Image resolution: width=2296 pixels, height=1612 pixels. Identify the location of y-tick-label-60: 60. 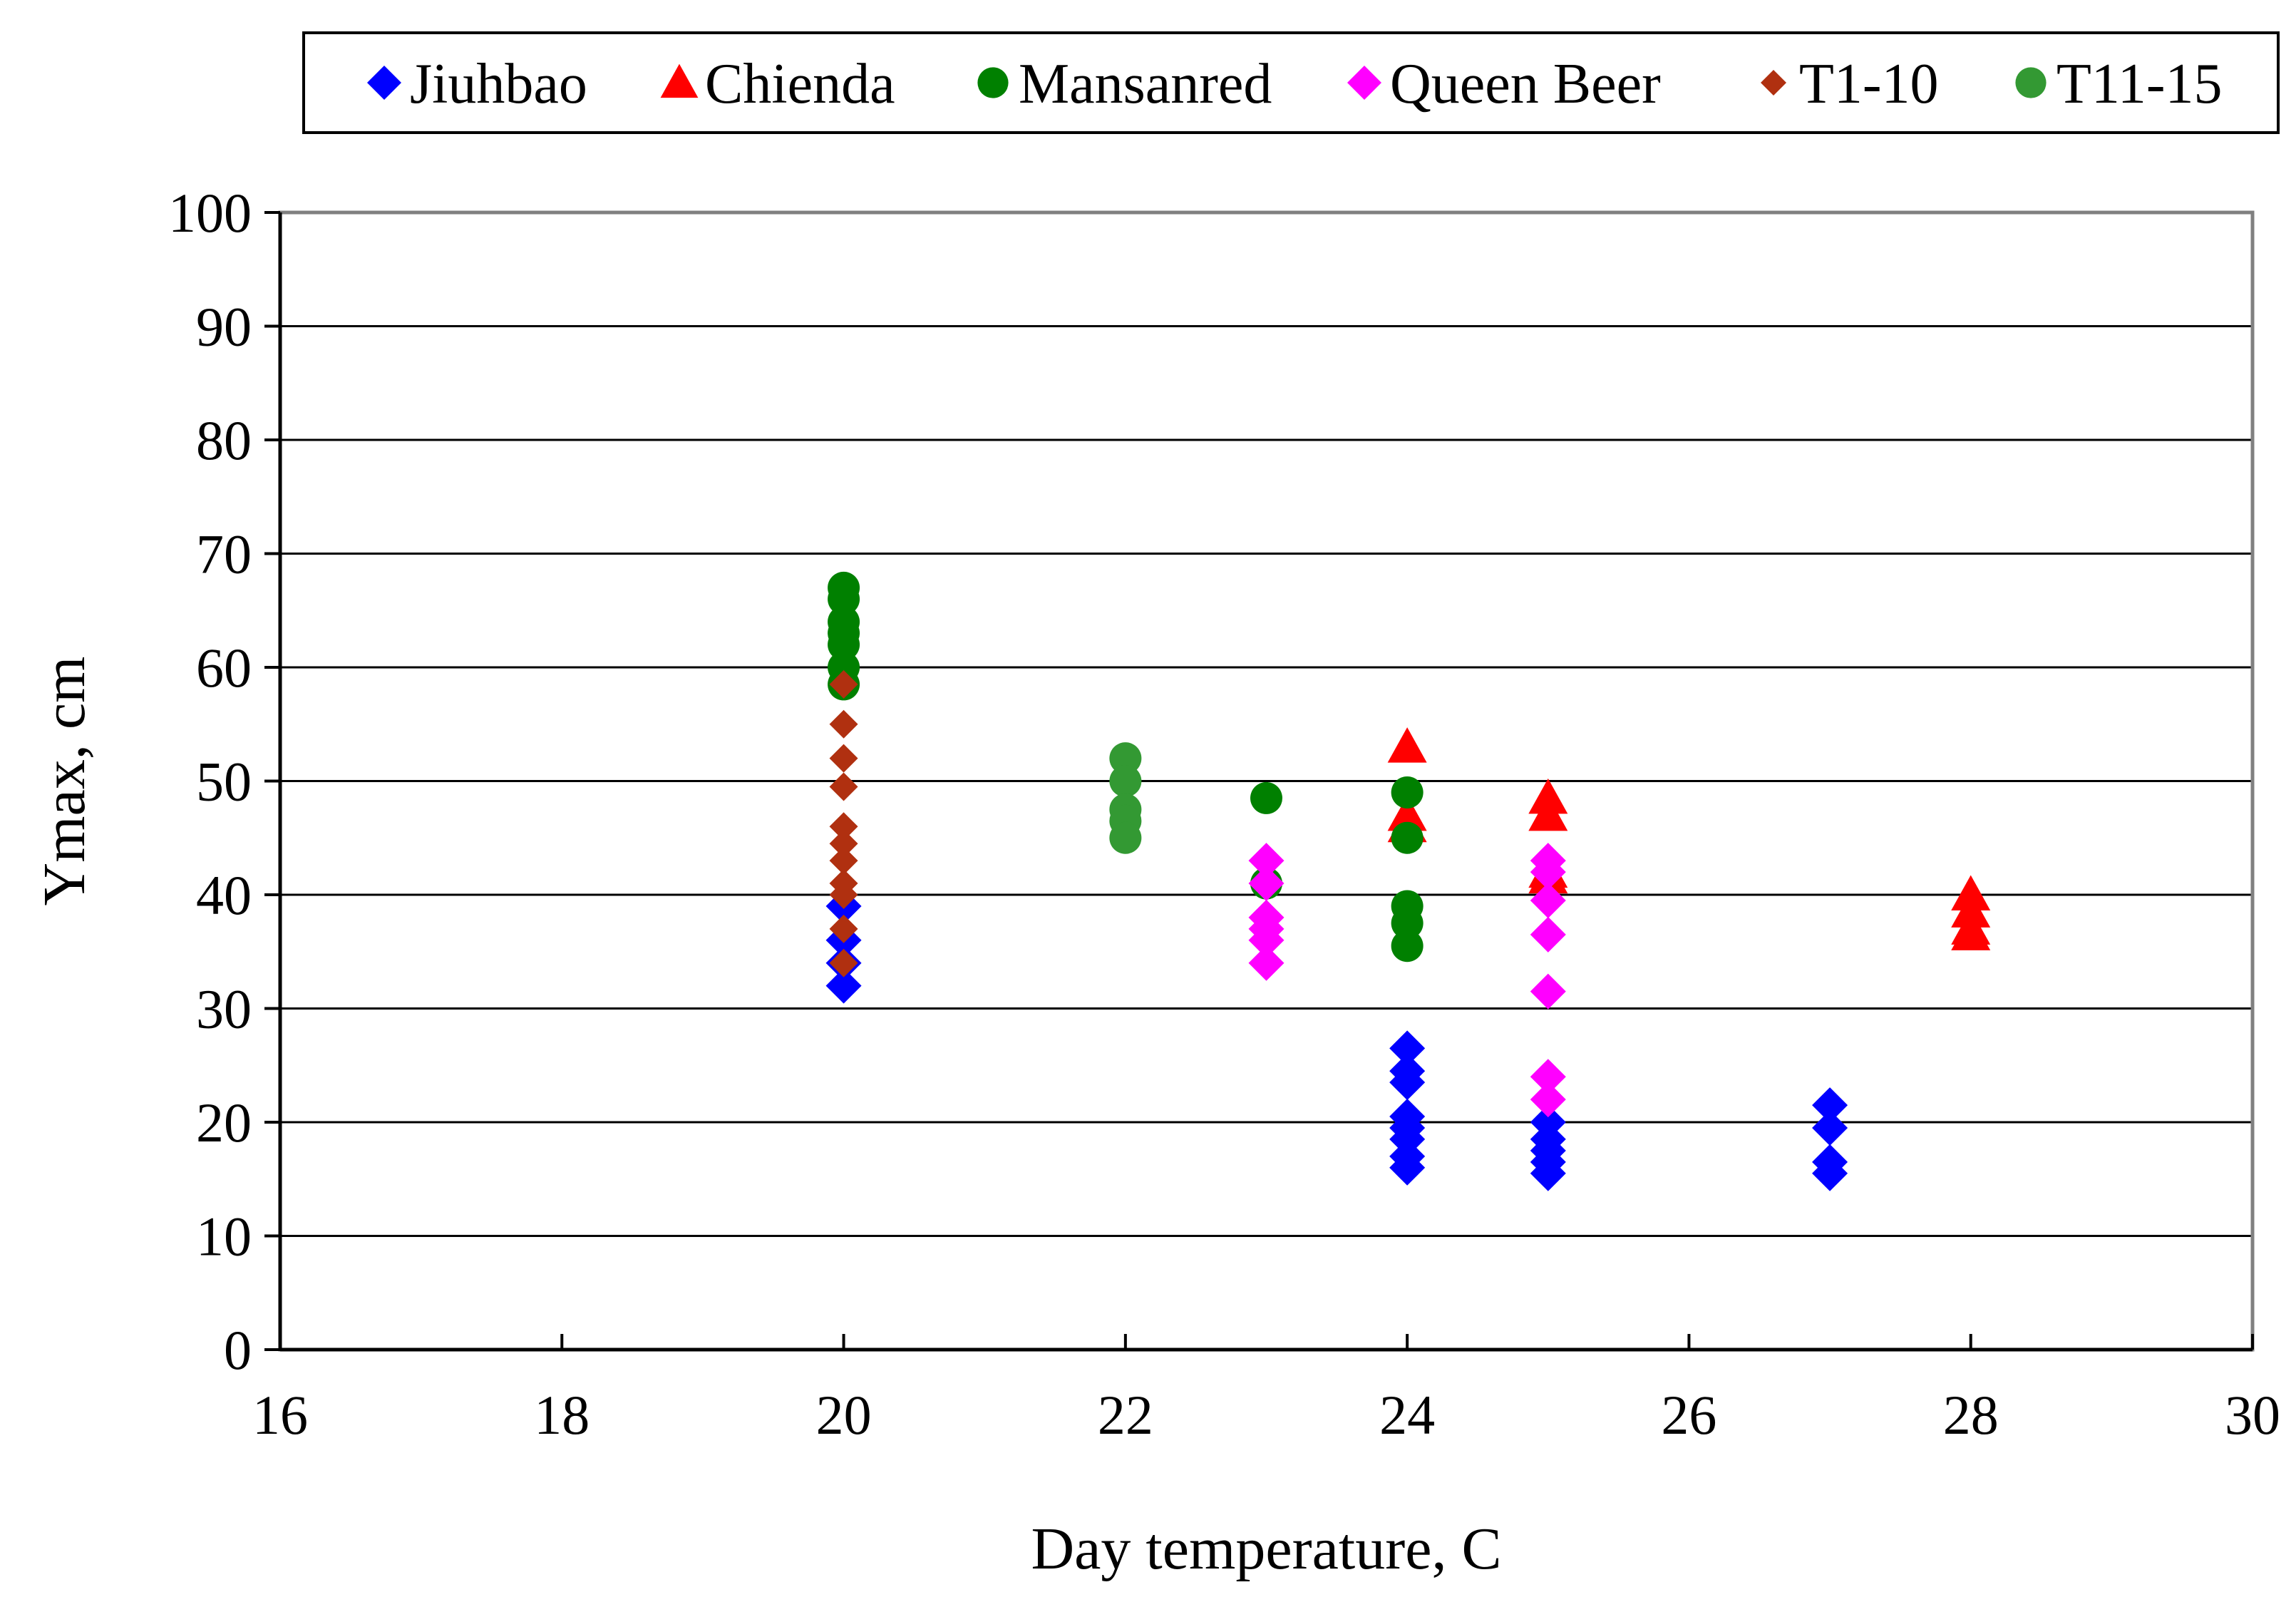
(224, 668).